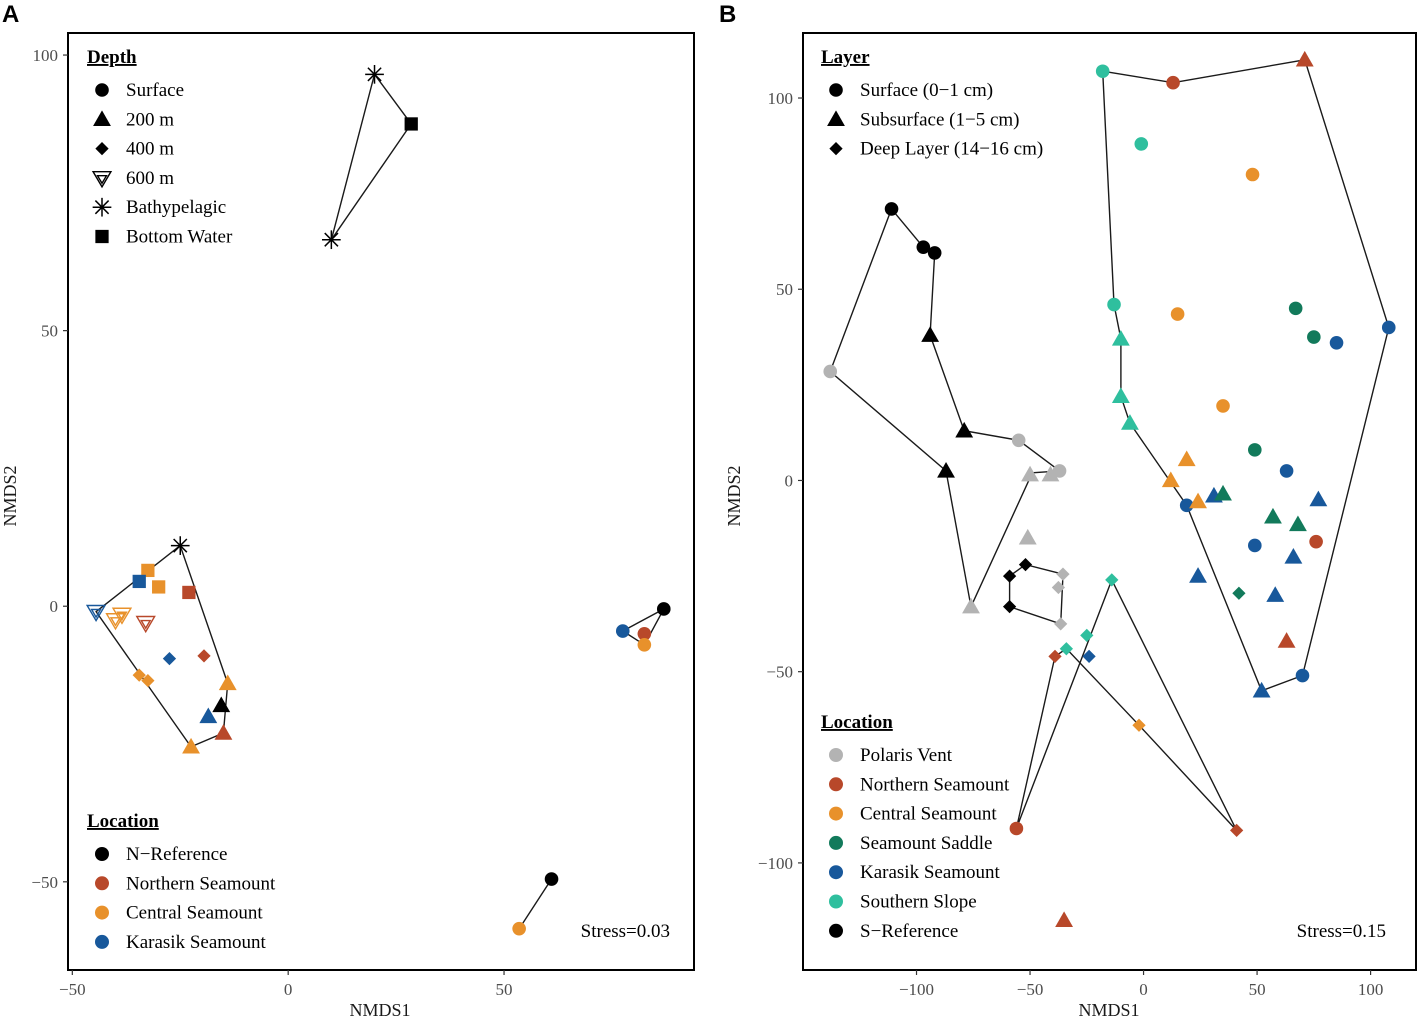 Image resolution: width=1418 pixels, height=1018 pixels. What do you see at coordinates (194, 913) in the screenshot?
I see `panel-a-color-legend-label: Central Seamount` at bounding box center [194, 913].